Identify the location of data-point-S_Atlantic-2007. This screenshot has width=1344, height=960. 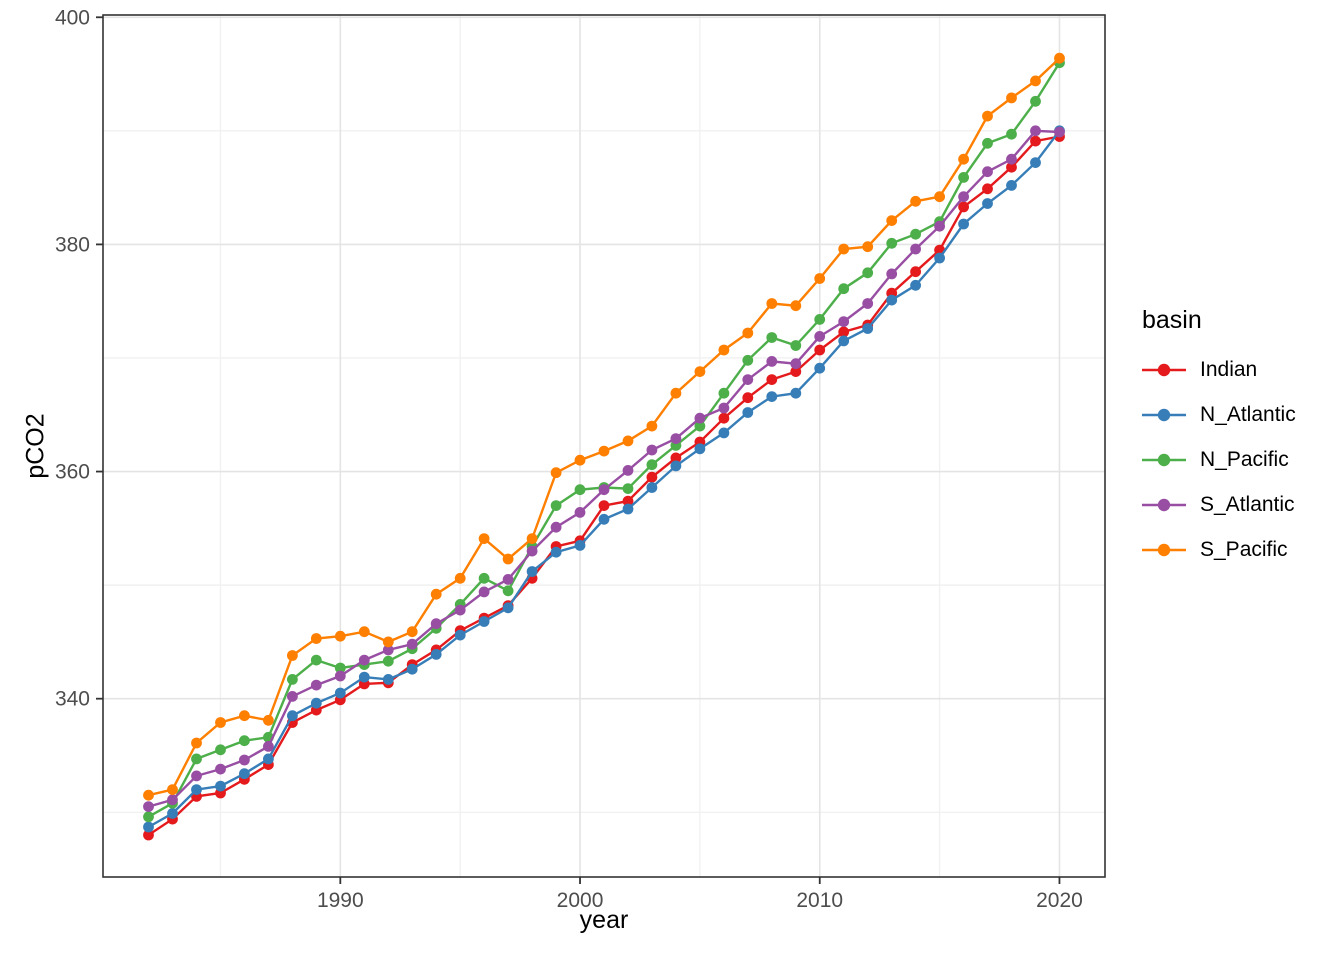
(748, 379).